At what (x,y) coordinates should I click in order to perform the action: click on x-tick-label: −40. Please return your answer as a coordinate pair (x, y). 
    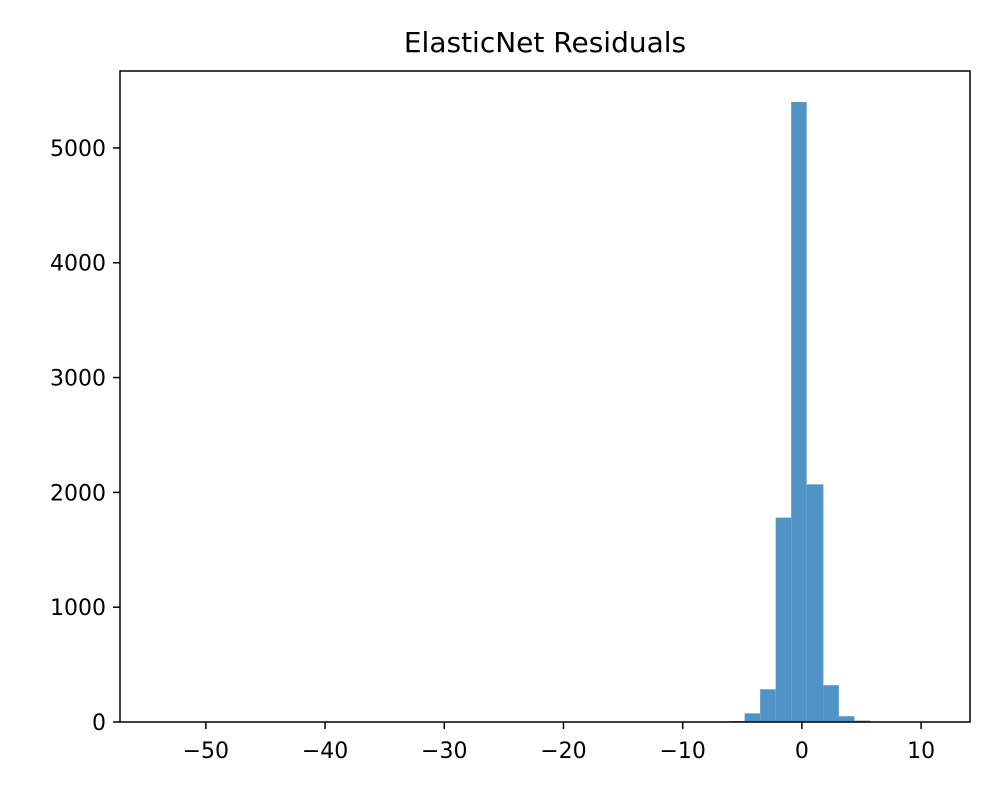
    Looking at the image, I should click on (325, 751).